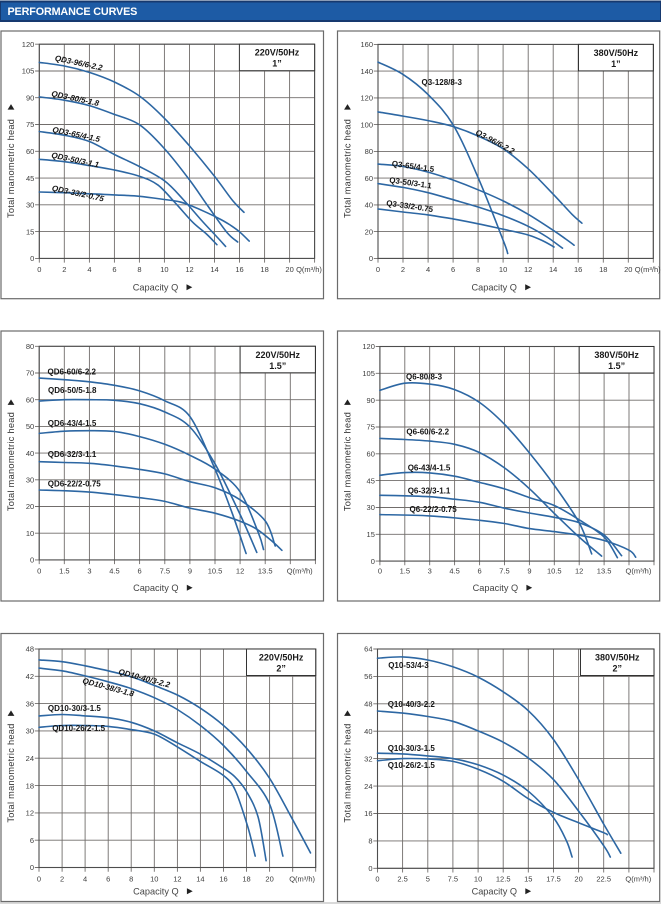 The height and width of the screenshot is (909, 661). I want to click on svg-text: QD6-43/4-1.5, so click(72, 423).